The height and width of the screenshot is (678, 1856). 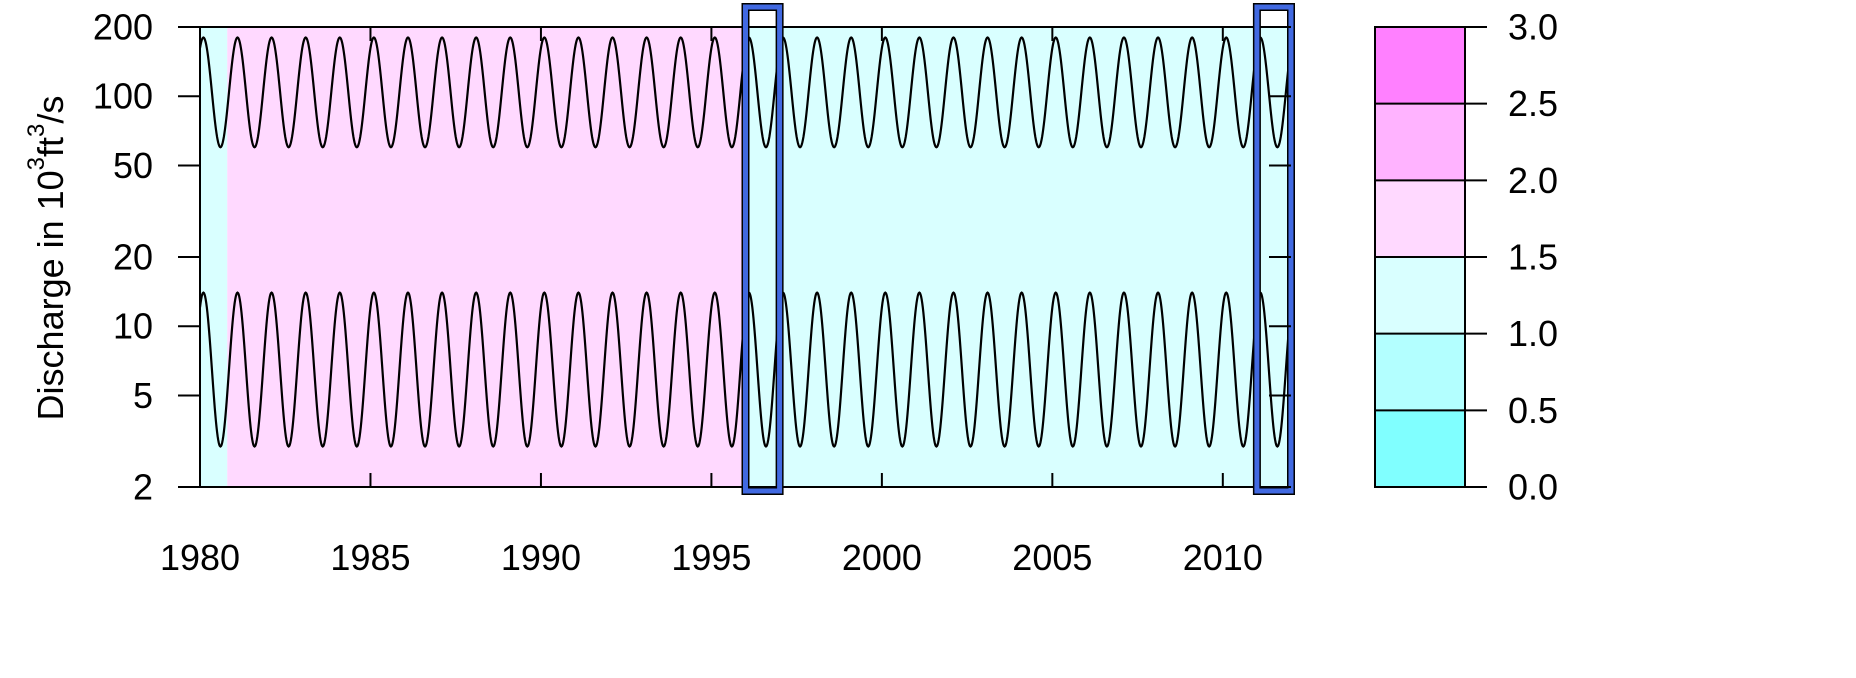 What do you see at coordinates (1533, 27) in the screenshot?
I see `colorbar-label-6: 3.0` at bounding box center [1533, 27].